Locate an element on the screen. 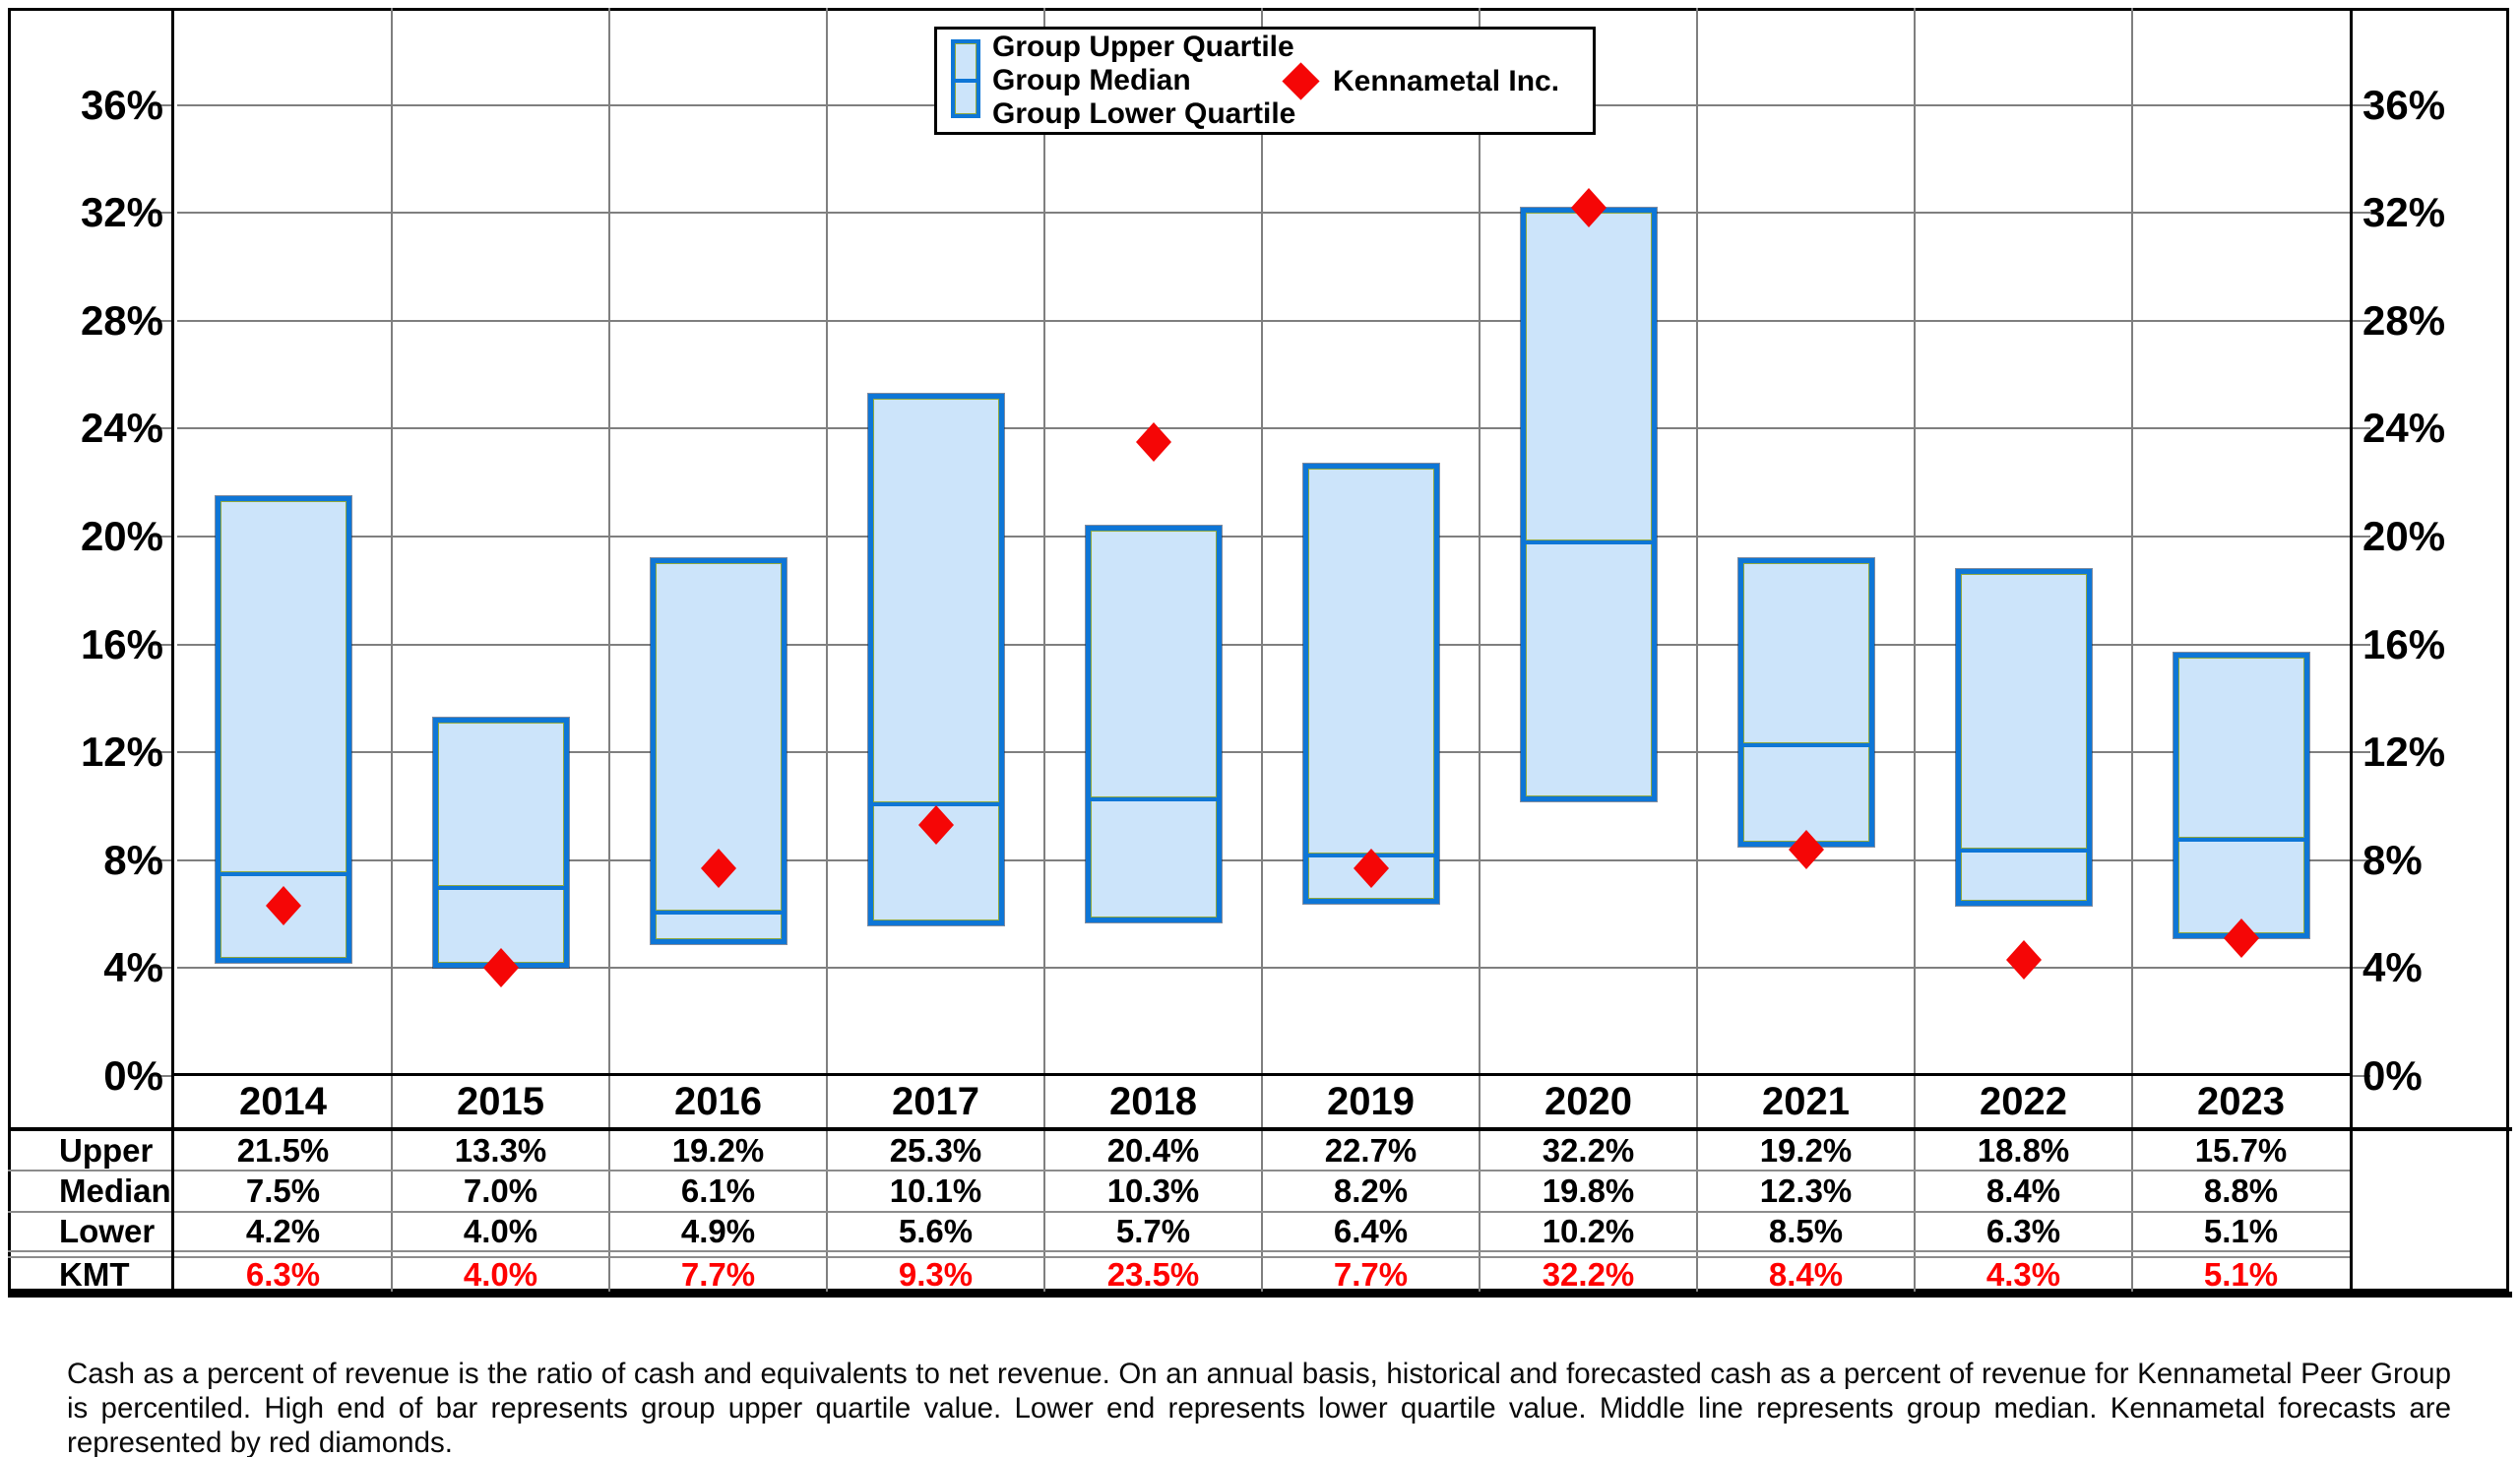  table-header-bottom-line is located at coordinates (1260, 1129).